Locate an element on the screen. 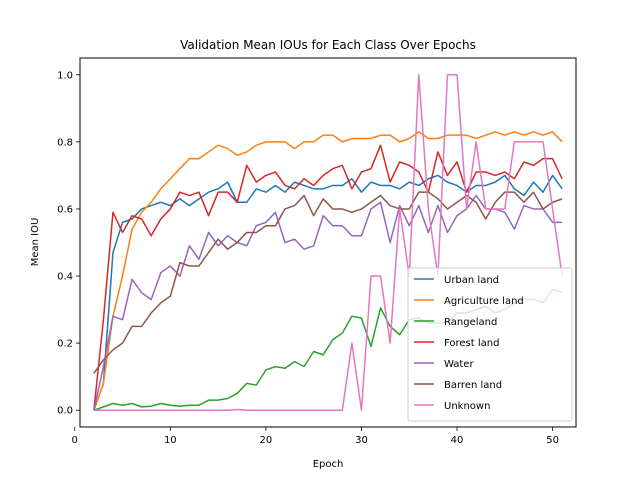 This screenshot has width=640, height=485. legend-box is located at coordinates (490, 344).